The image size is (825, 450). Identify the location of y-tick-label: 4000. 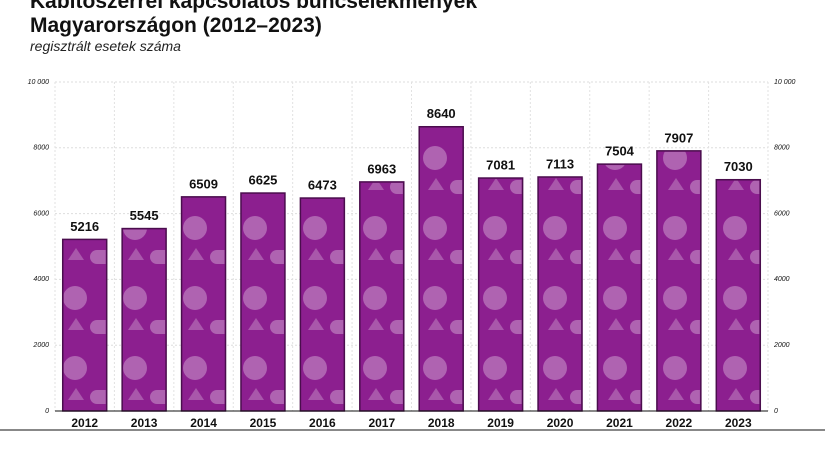
(41, 279).